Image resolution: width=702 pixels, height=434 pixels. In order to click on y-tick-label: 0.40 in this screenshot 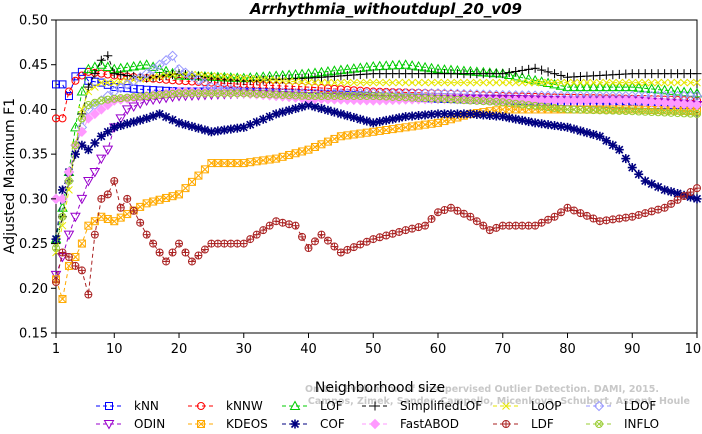, I will do `click(33, 110)`.